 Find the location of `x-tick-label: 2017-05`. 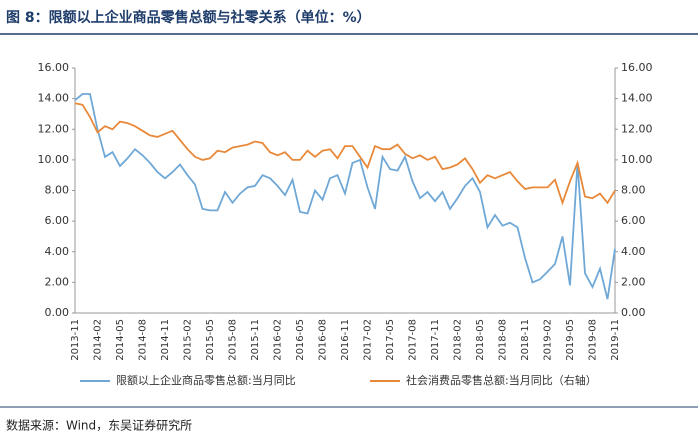

x-tick-label: 2017-05 is located at coordinates (390, 340).